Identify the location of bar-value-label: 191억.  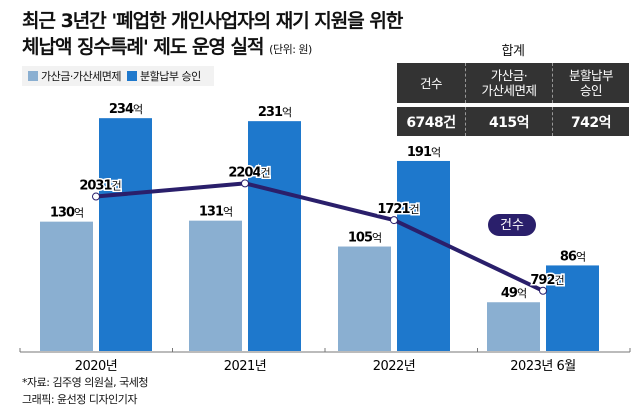
(423, 152).